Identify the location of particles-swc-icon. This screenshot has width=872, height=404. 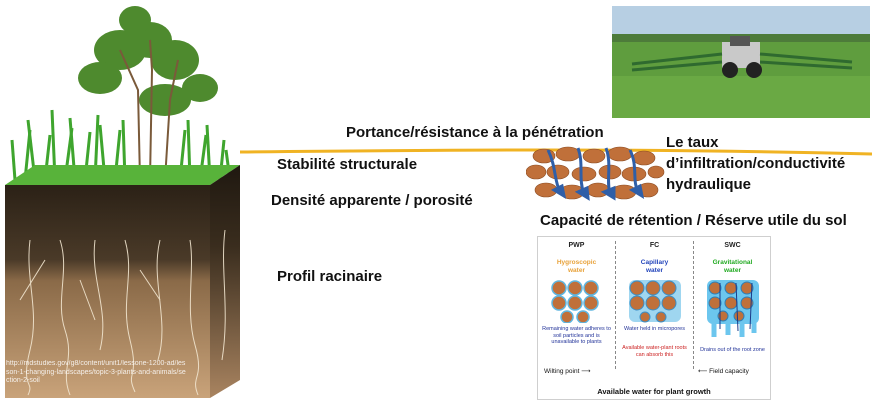
(733, 308).